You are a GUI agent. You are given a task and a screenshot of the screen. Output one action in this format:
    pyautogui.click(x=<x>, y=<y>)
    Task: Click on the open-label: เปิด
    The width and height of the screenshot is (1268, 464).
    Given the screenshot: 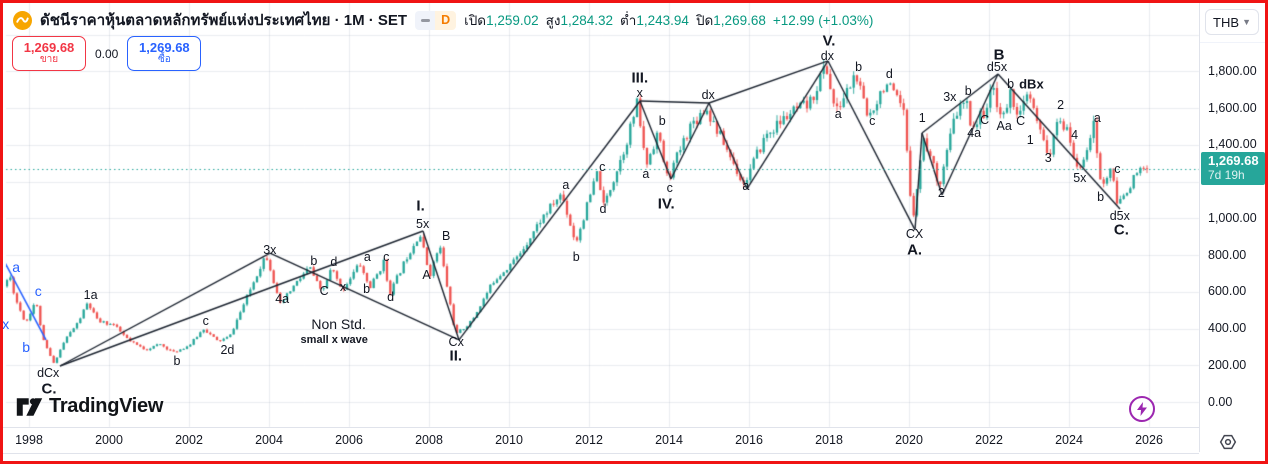 What is the action you would take?
    pyautogui.click(x=475, y=20)
    